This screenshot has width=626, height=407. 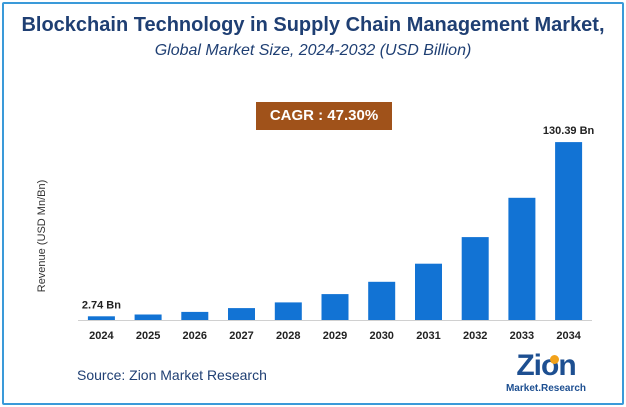 I want to click on x-tick-2033: 2033, so click(x=522, y=336).